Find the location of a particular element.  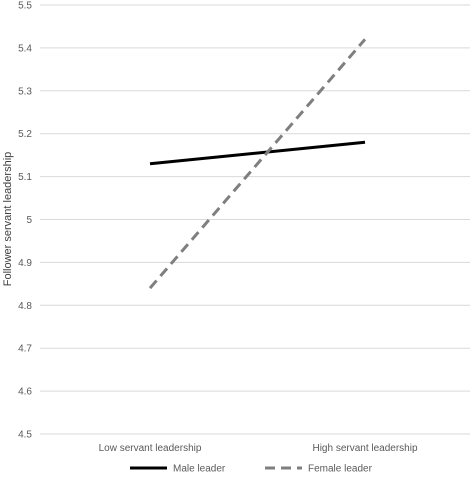

y-tick-label: 4.7 is located at coordinates (25, 349).